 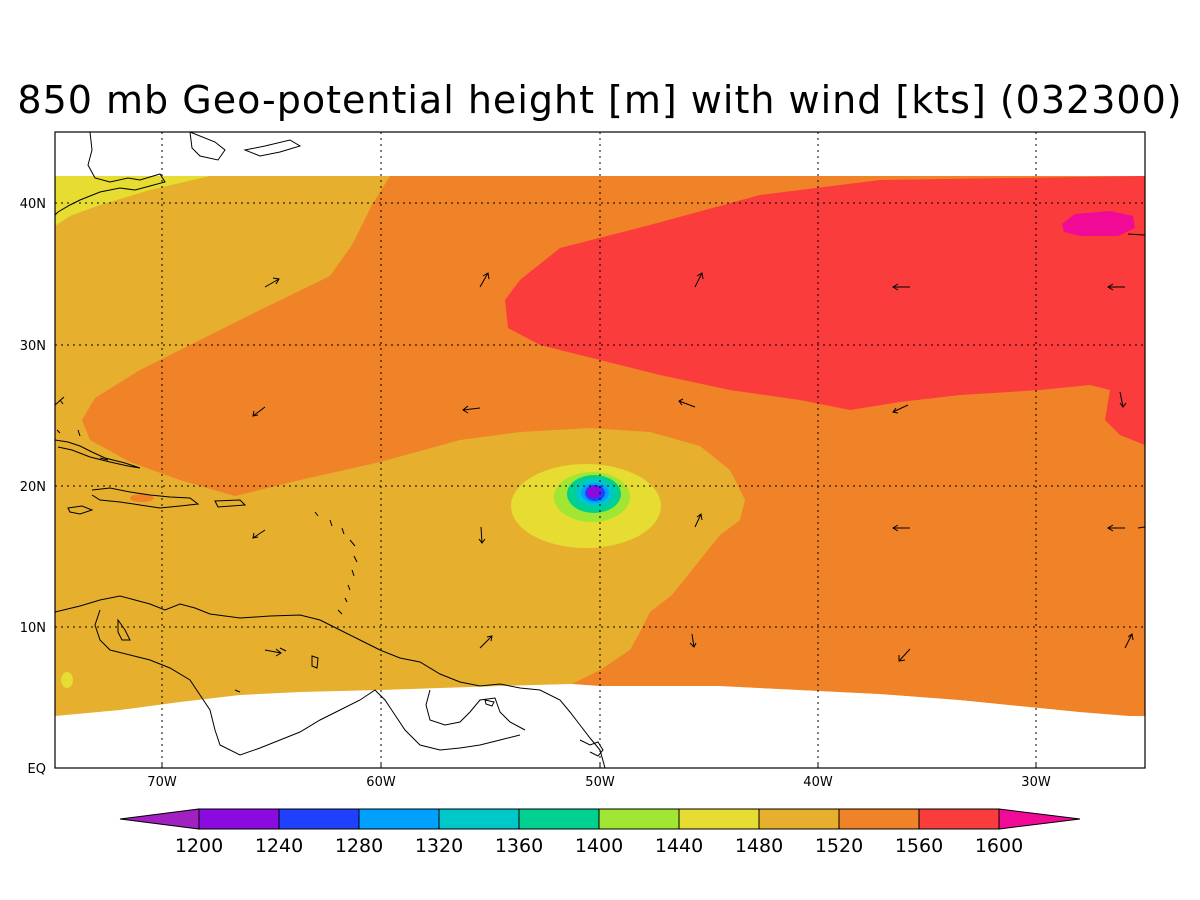 What do you see at coordinates (80, 510) in the screenshot?
I see `coast-jamaica` at bounding box center [80, 510].